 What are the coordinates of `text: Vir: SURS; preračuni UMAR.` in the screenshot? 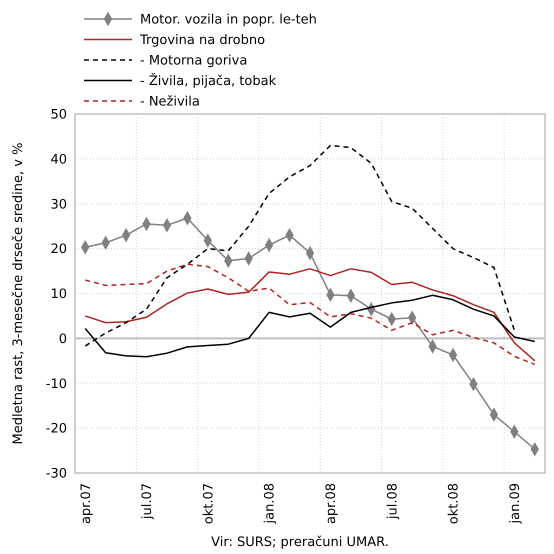 It's located at (300, 542).